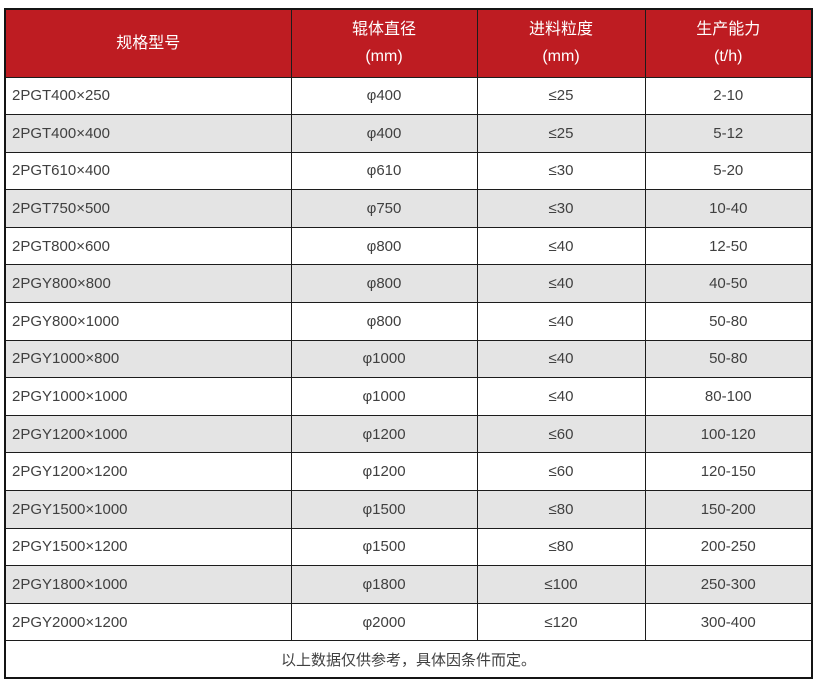  I want to click on model-cell: 2PGY800×800, so click(148, 284).